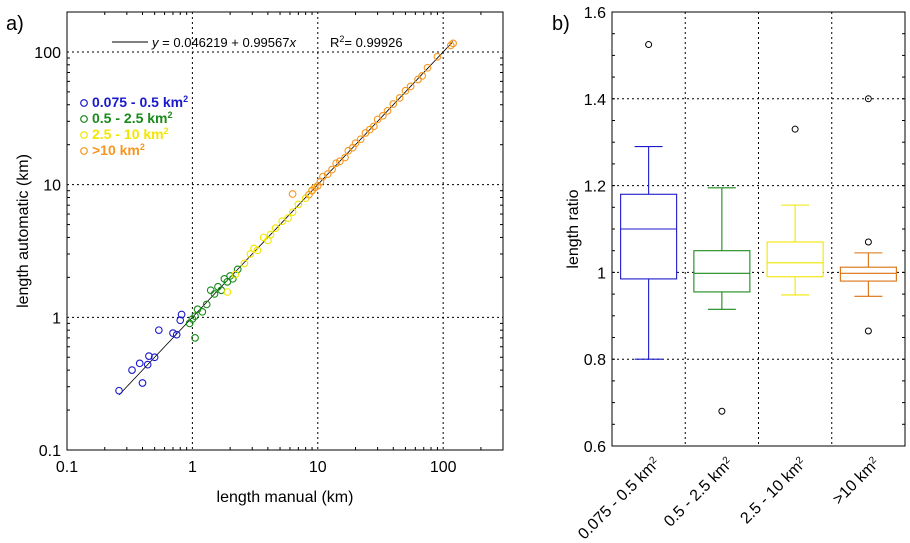  Describe the element at coordinates (23, 231) in the screenshot. I see `scatter-y-axis-title: length automatic (km)` at that location.